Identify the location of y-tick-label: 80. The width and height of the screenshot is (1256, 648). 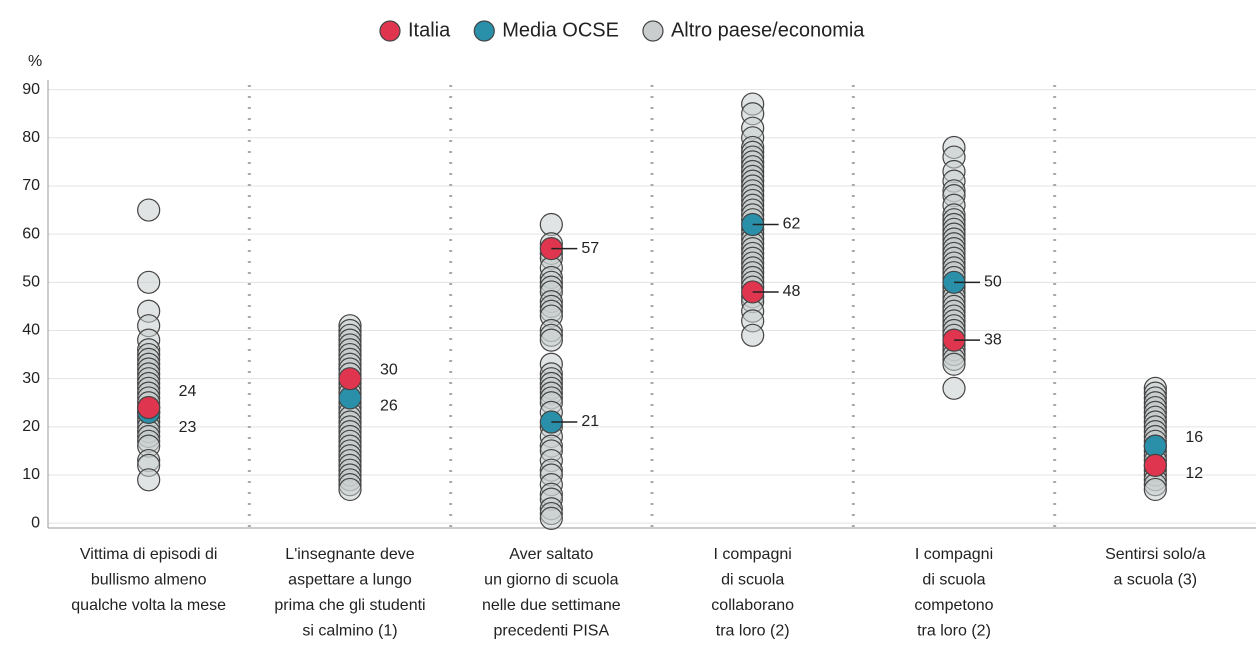
(31, 137).